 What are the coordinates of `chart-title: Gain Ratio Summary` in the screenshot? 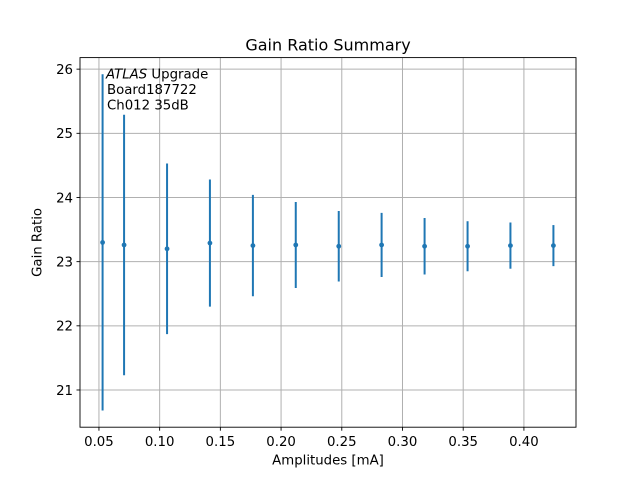 It's located at (327, 45).